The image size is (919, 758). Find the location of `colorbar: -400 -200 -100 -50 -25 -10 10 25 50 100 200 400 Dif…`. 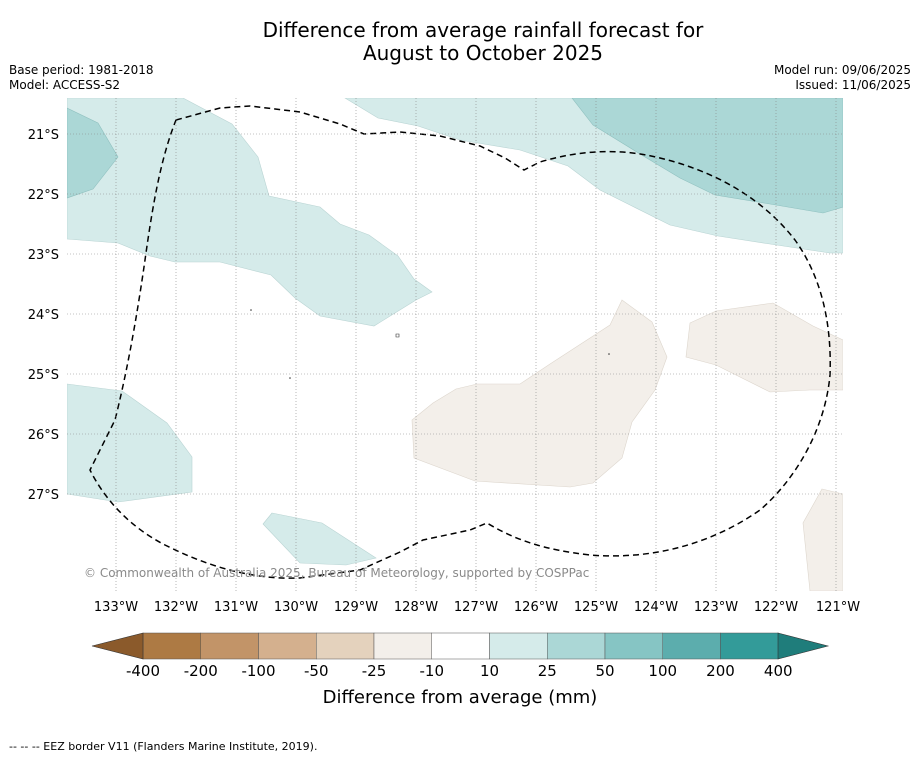

colorbar: -400 -200 -100 -50 -25 -10 10 25 50 100 200 400 Dif… is located at coordinates (460, 670).